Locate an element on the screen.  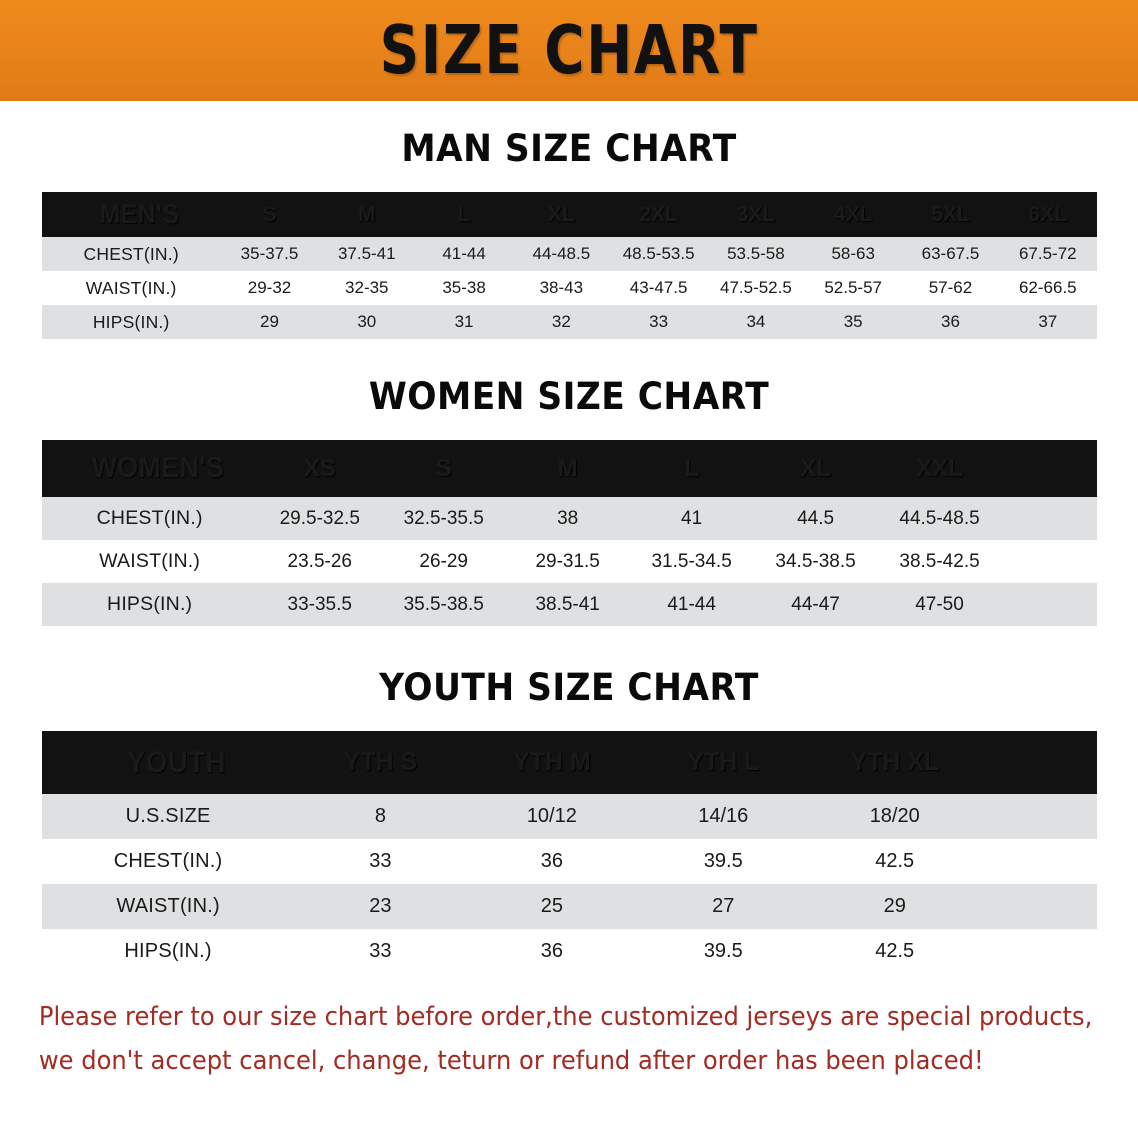
man-size-header-9: 6XL is located at coordinates (1048, 214).